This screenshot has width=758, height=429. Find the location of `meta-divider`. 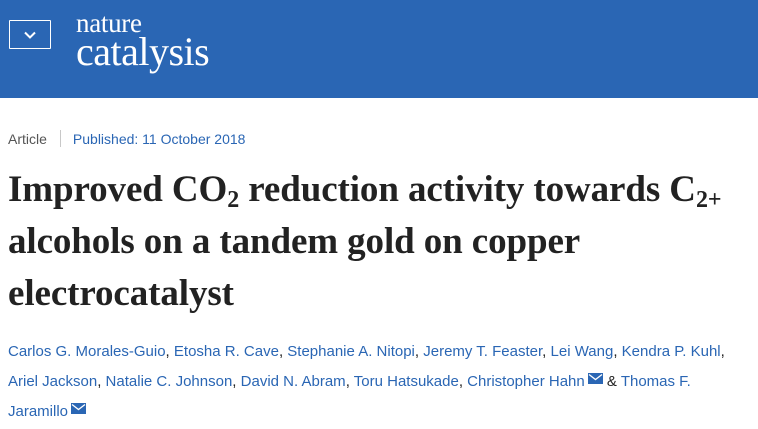

meta-divider is located at coordinates (60, 138).